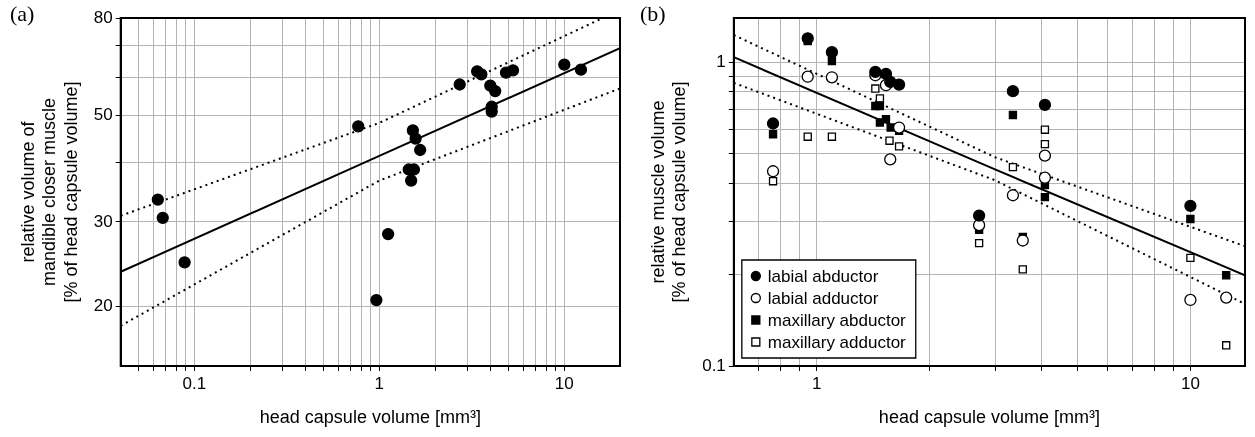 The width and height of the screenshot is (1255, 437). What do you see at coordinates (22, 13) in the screenshot?
I see `text: (a)` at bounding box center [22, 13].